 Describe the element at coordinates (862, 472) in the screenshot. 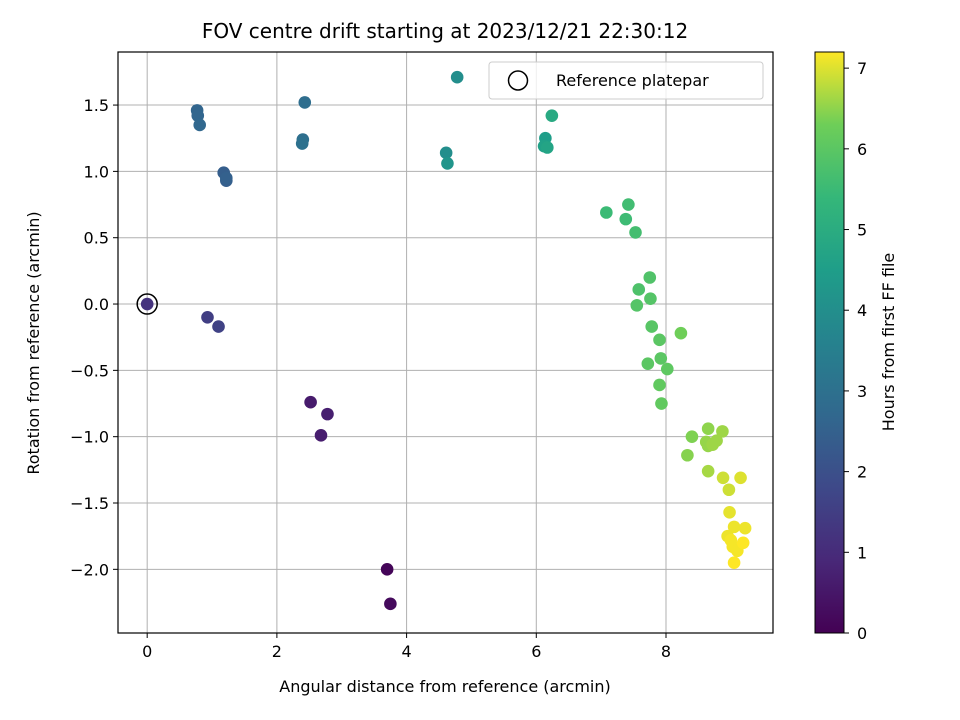

I see `colorbar-tick-label: 2` at that location.